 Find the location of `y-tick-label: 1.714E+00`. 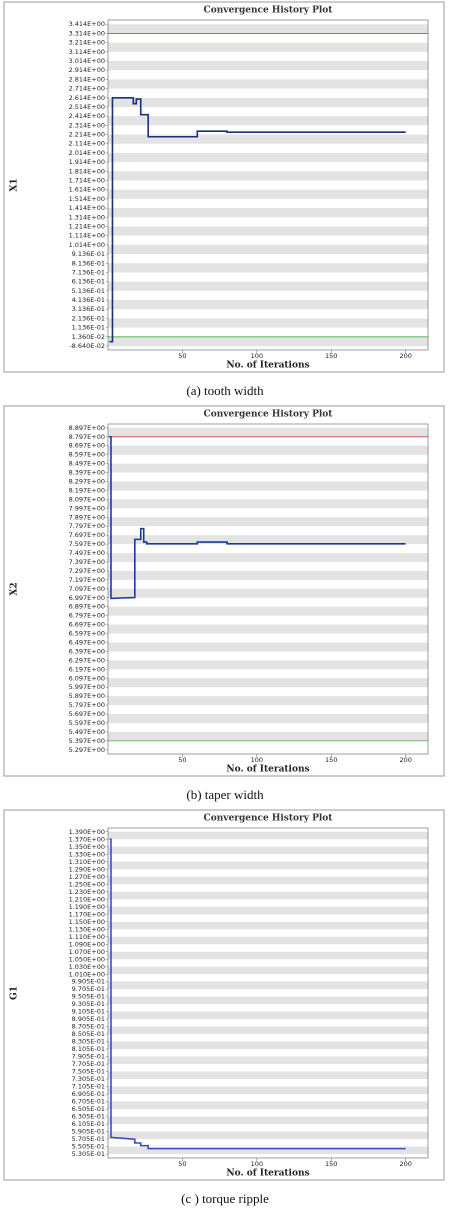

y-tick-label: 1.714E+00 is located at coordinates (87, 180).